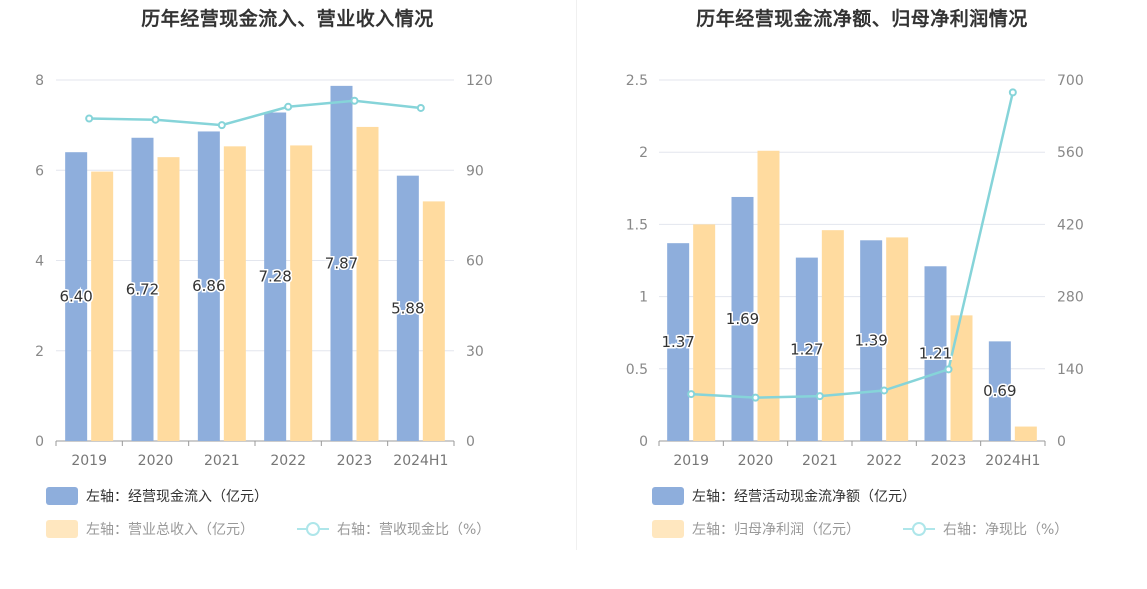 This screenshot has height=589, width=1147. Describe the element at coordinates (870, 341) in the screenshot. I see `bar-data-label: 1.39` at that location.